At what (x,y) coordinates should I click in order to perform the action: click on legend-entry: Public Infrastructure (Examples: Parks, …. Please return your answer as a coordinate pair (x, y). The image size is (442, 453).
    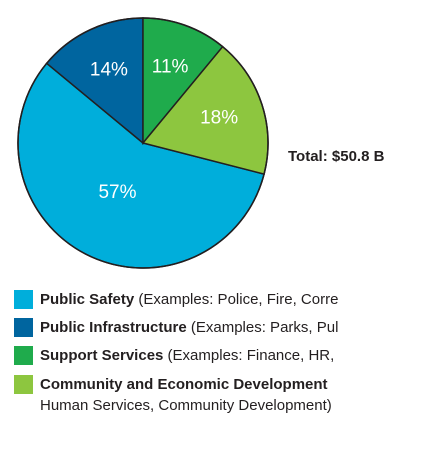
    Looking at the image, I should click on (189, 327).